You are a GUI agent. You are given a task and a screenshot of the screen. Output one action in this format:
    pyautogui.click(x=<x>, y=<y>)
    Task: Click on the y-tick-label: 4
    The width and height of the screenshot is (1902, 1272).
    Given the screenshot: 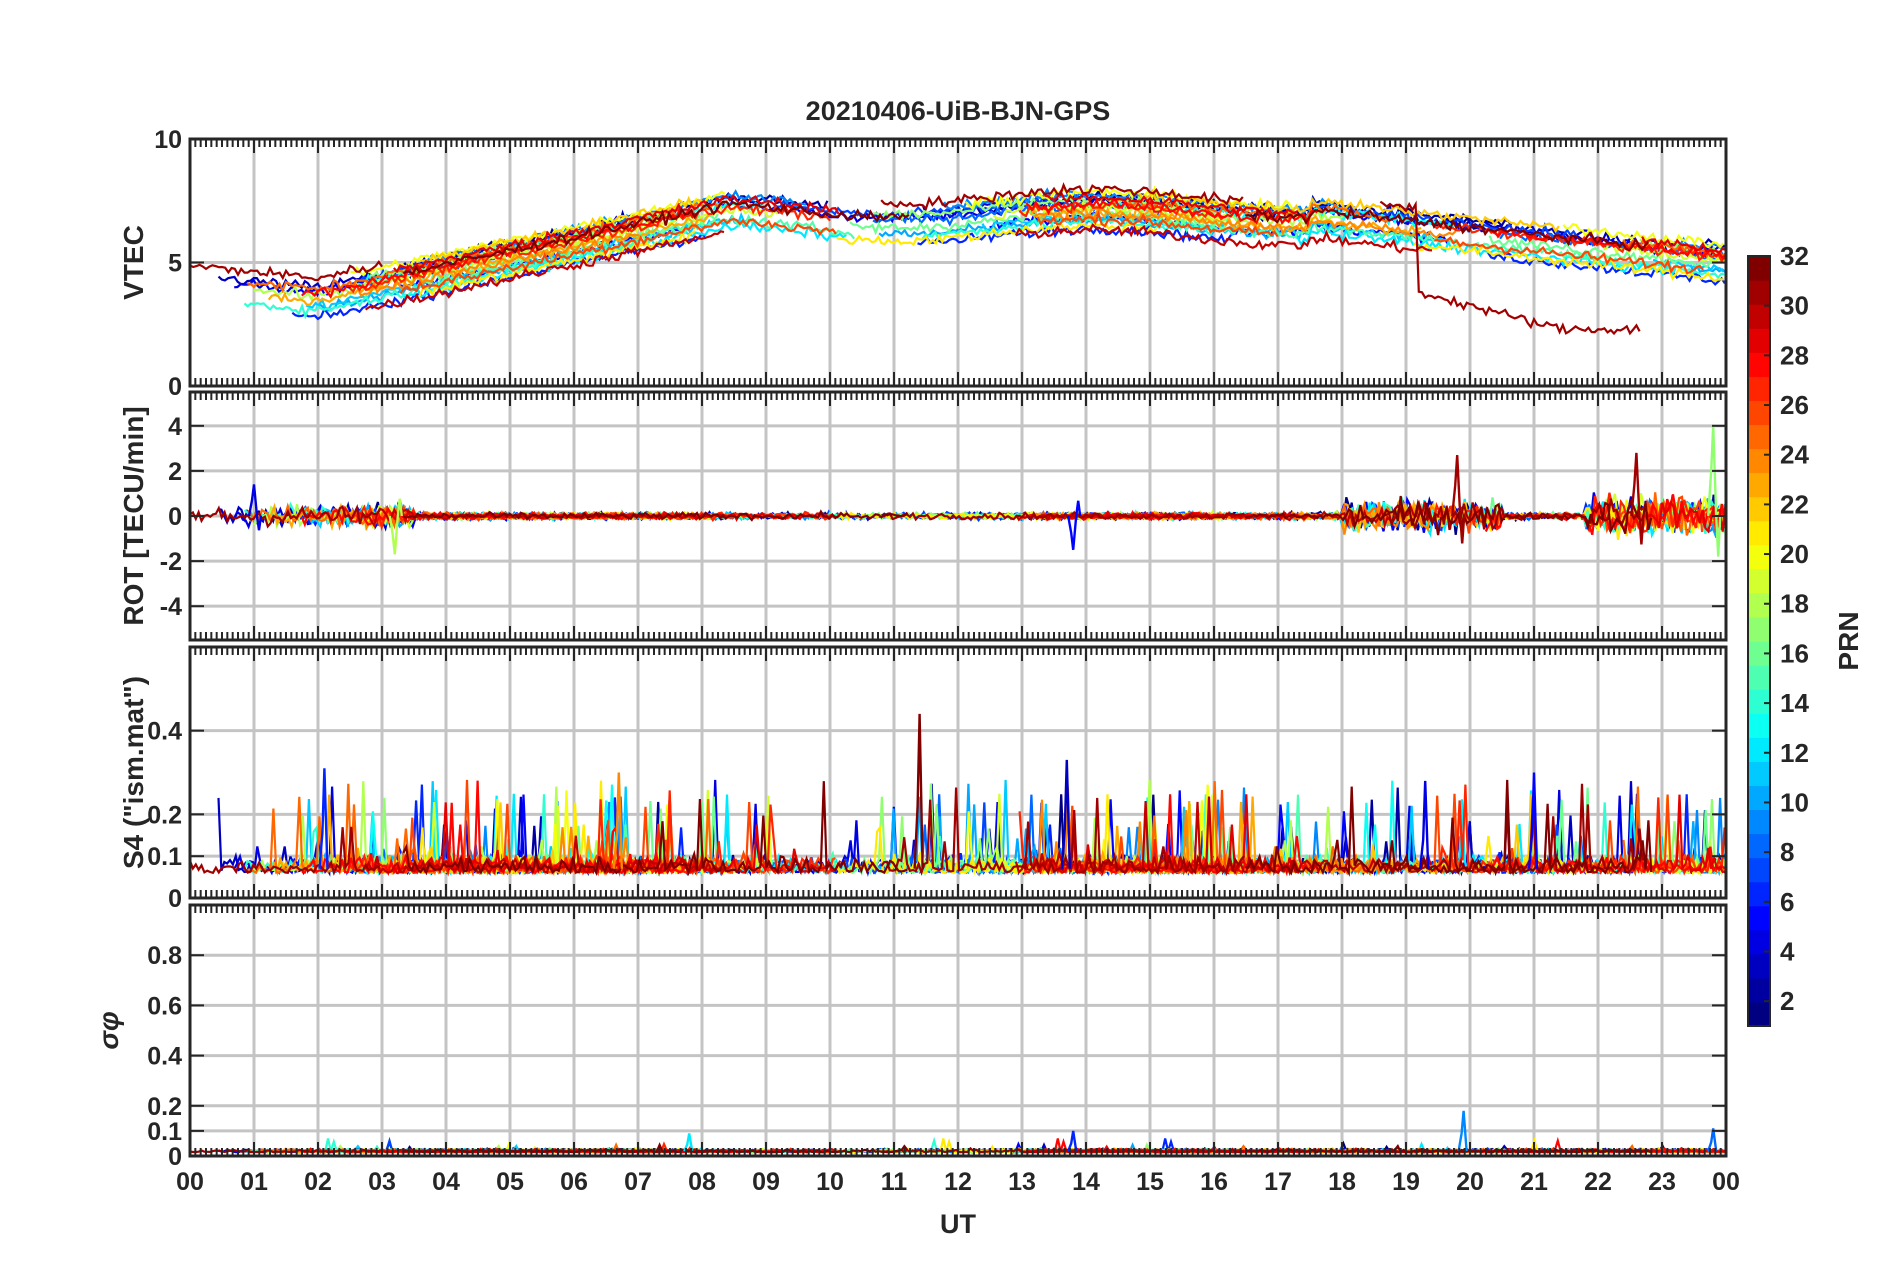 What is the action you would take?
    pyautogui.click(x=175, y=427)
    